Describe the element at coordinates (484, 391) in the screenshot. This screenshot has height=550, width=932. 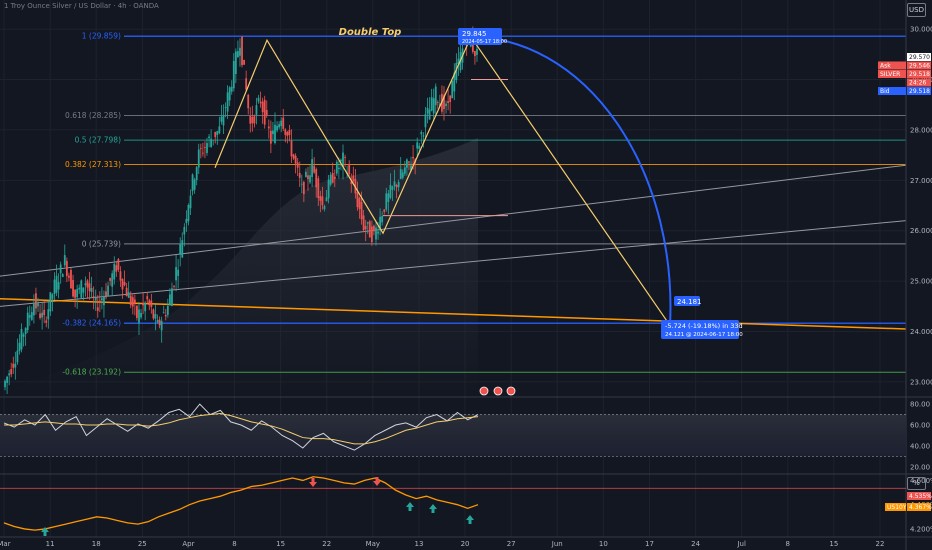
I see `event-marker` at that location.